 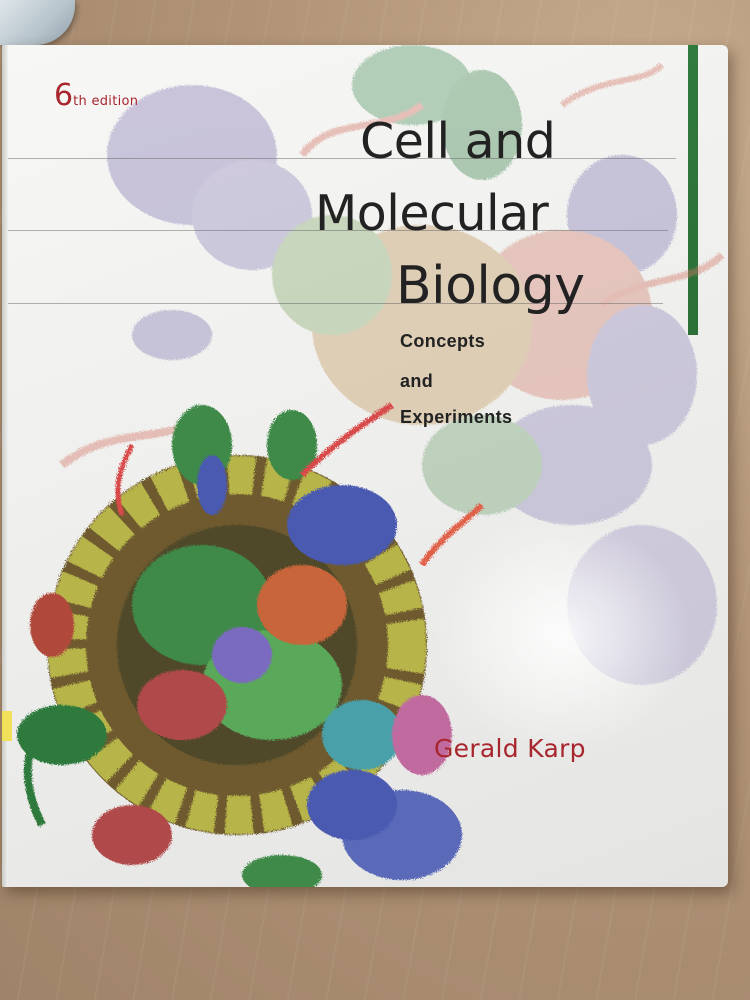 What do you see at coordinates (458, 141) in the screenshot?
I see `title-line-1: Cell and` at bounding box center [458, 141].